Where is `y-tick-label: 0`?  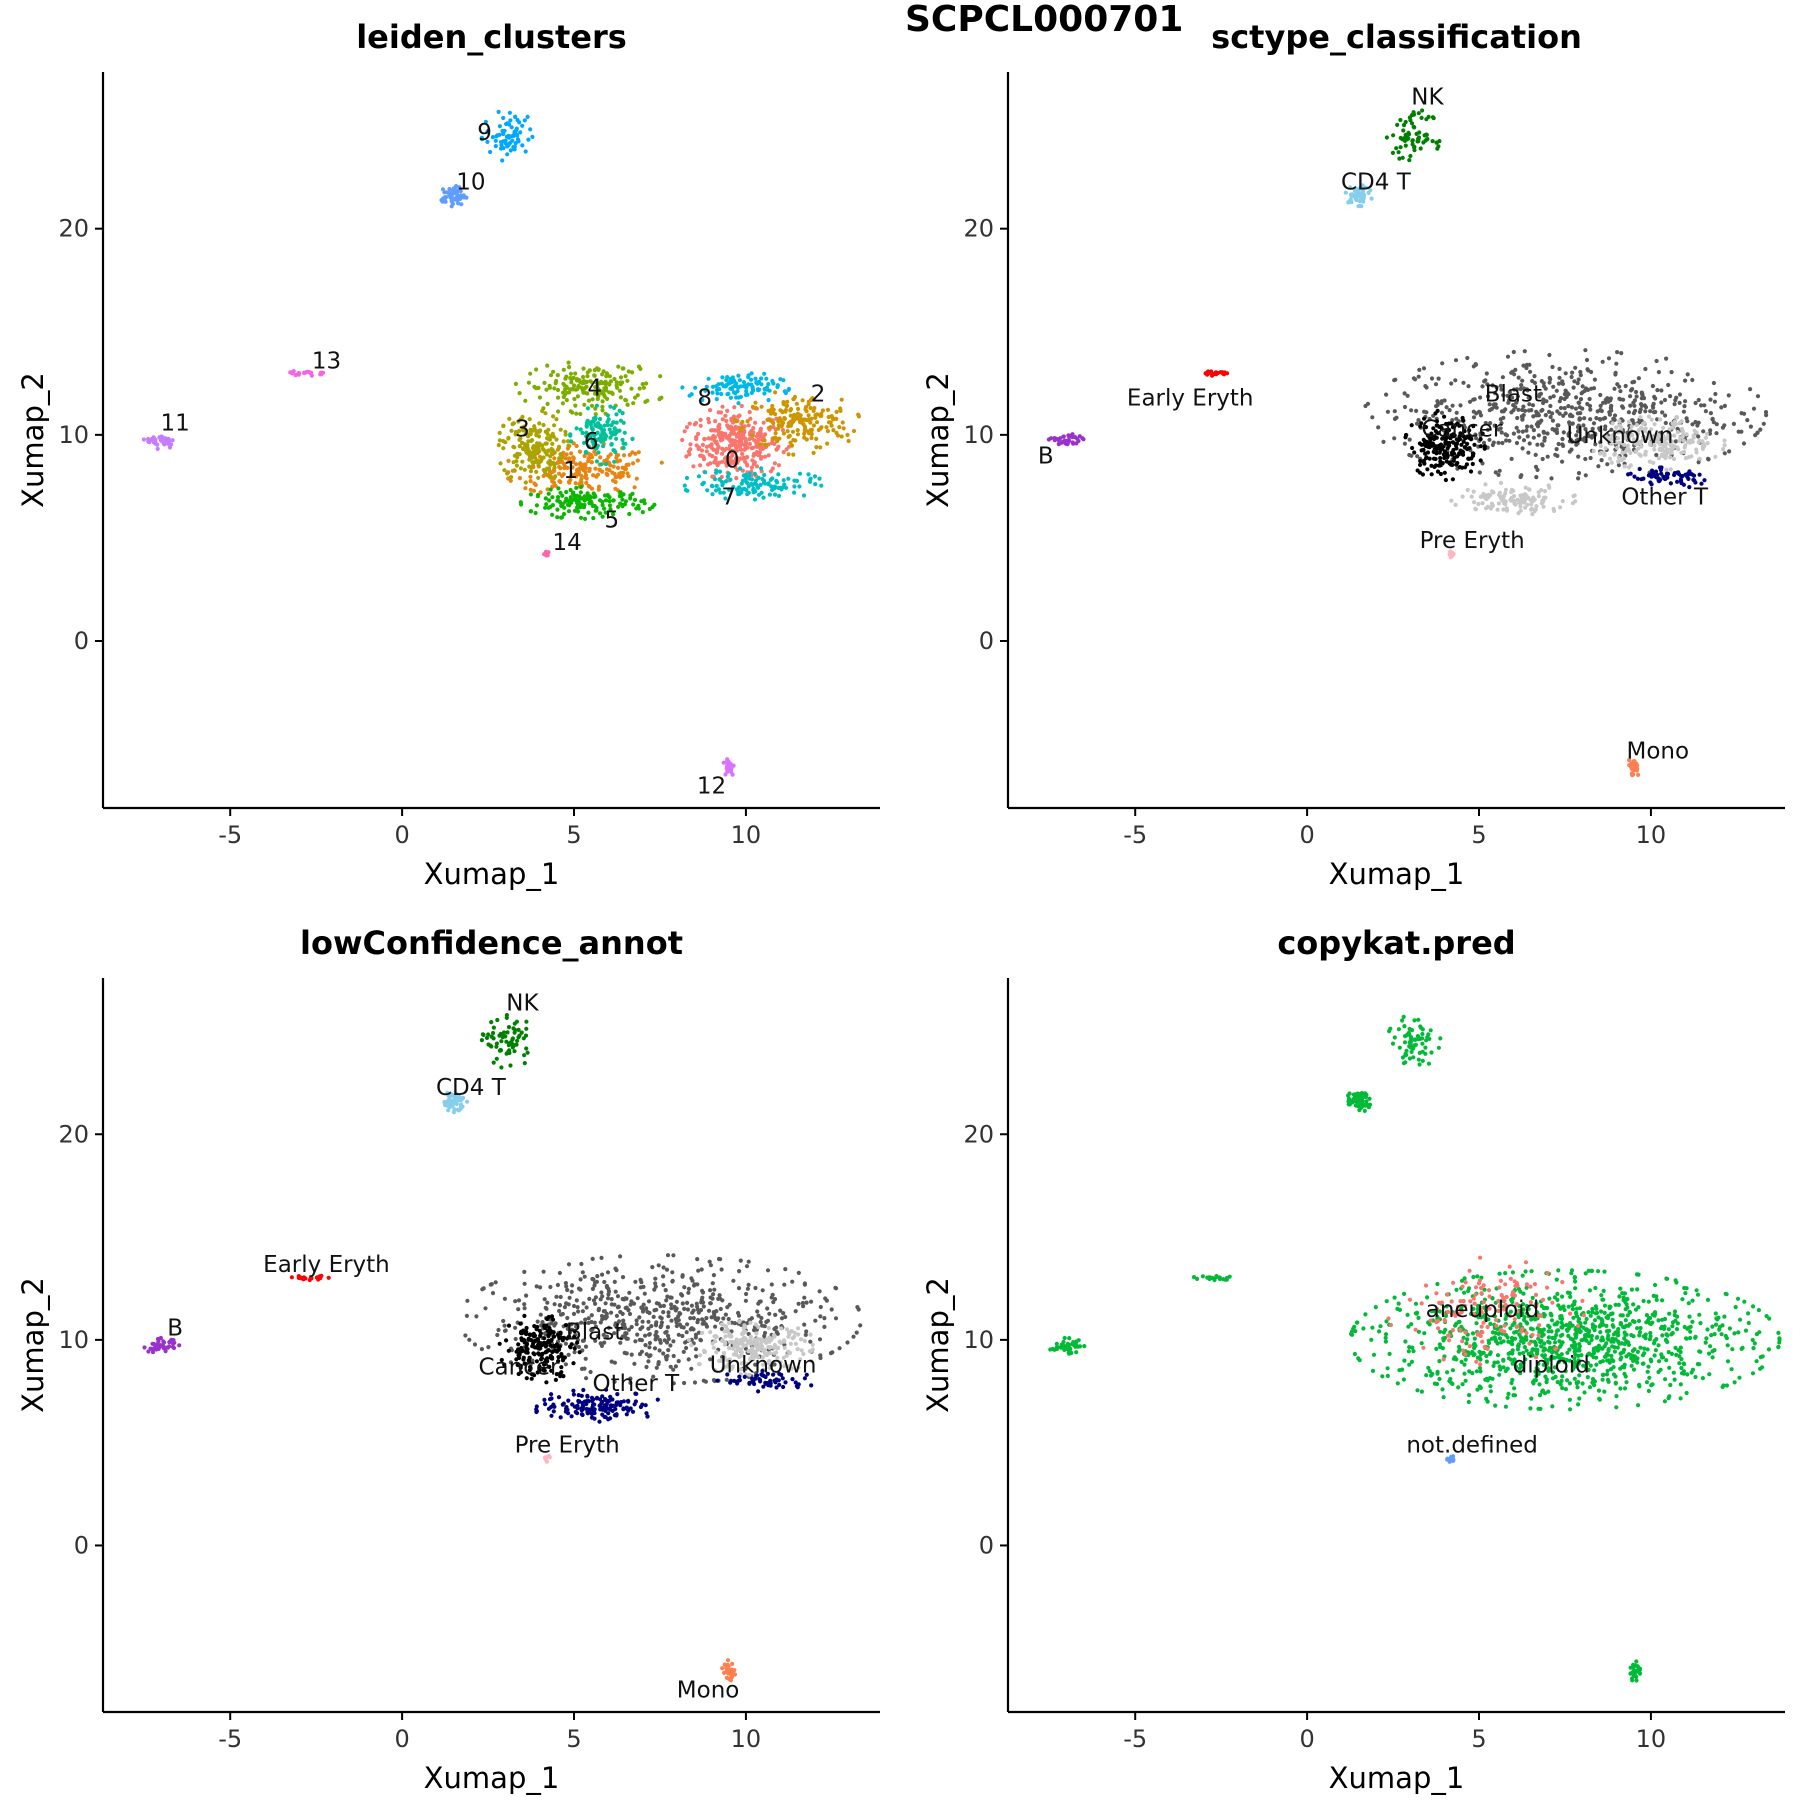 y-tick-label: 0 is located at coordinates (81, 1545).